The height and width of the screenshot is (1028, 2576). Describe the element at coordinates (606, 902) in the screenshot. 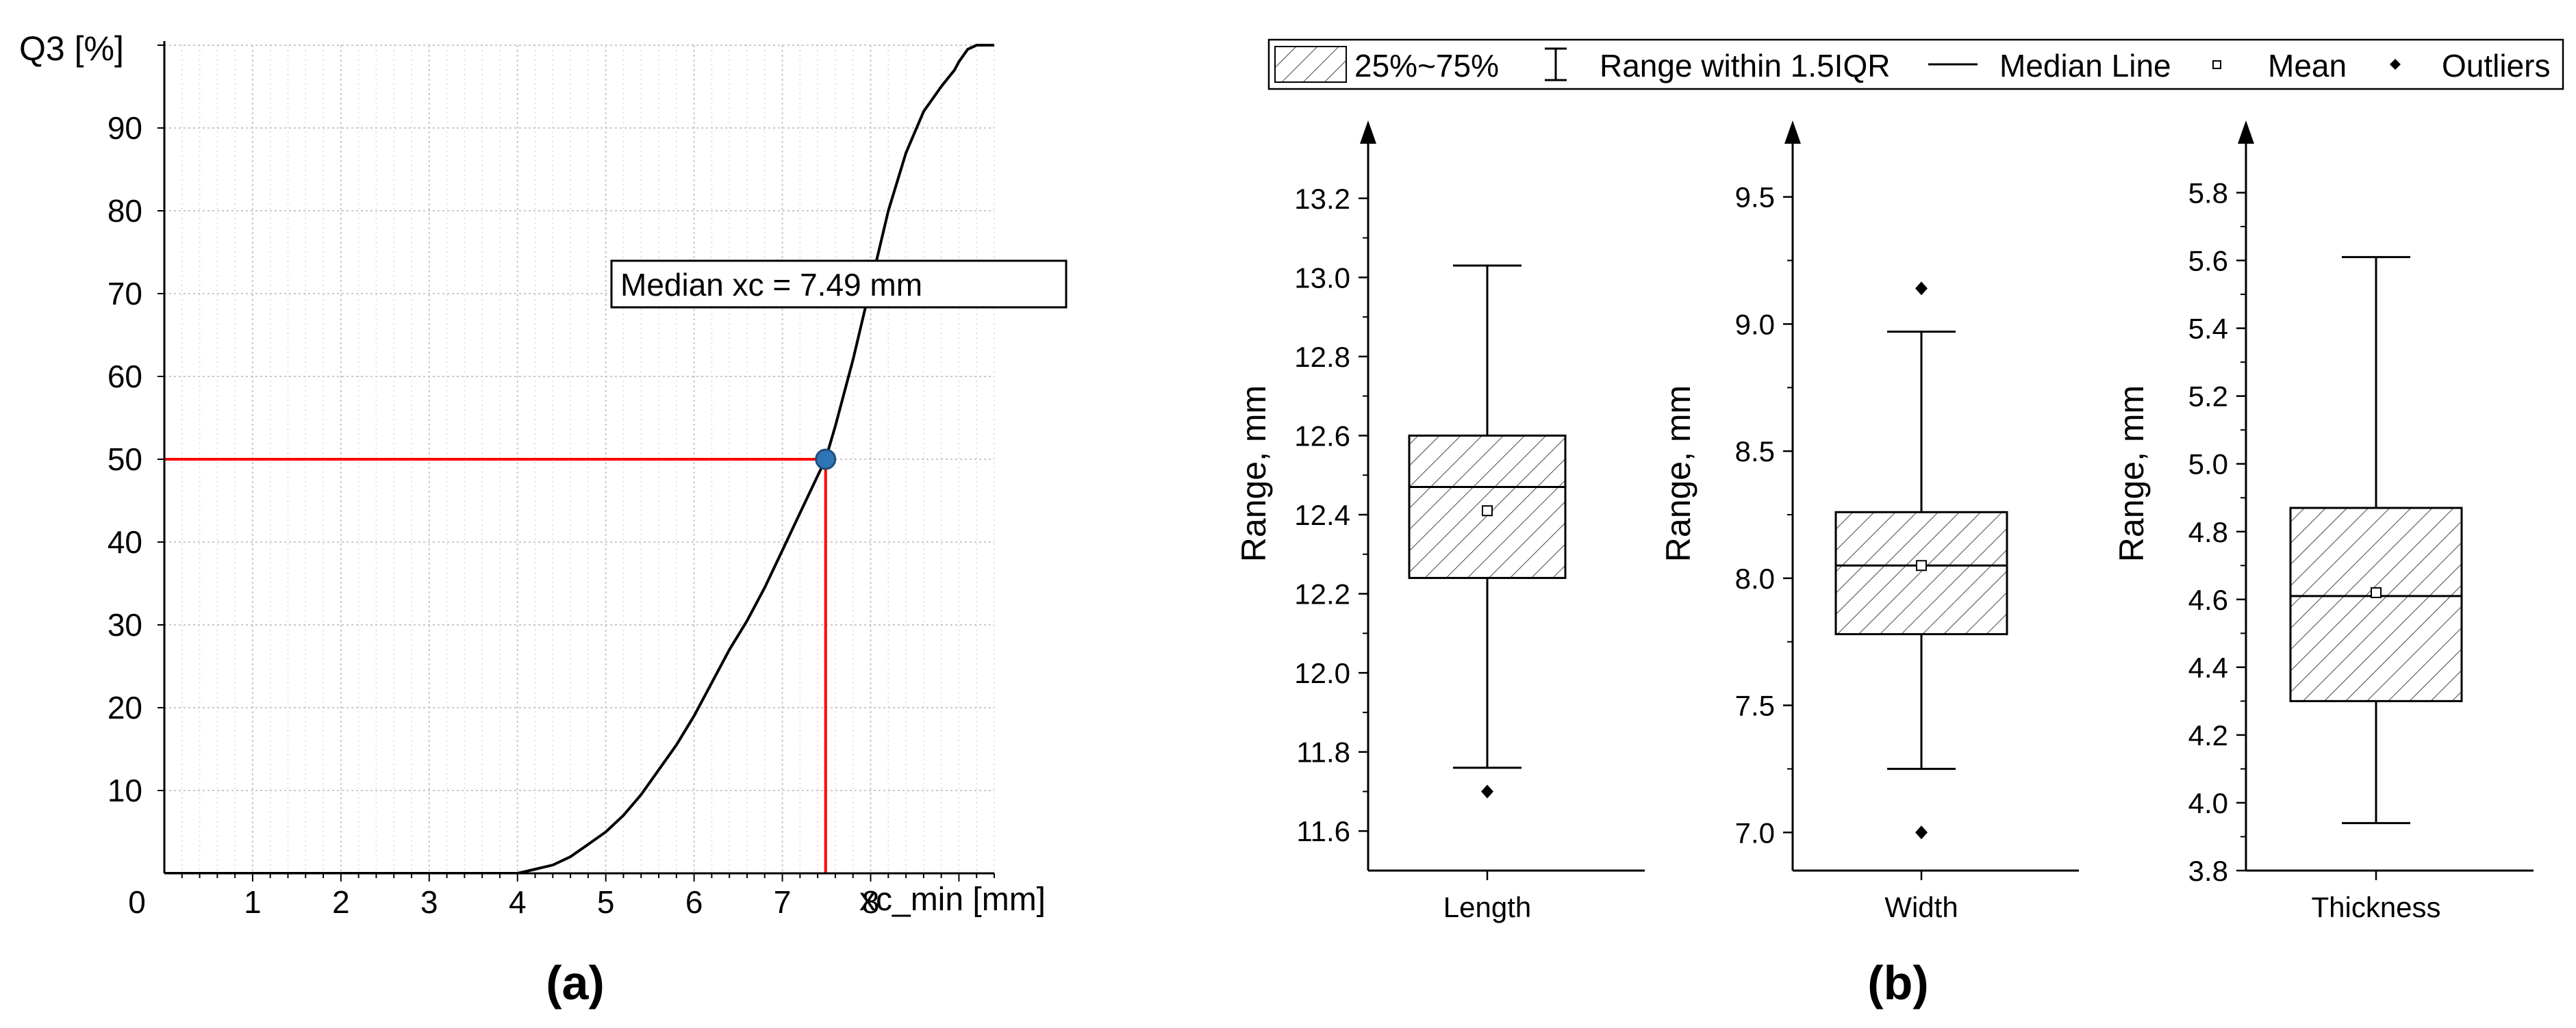

I see `x-tick-label: 5` at that location.